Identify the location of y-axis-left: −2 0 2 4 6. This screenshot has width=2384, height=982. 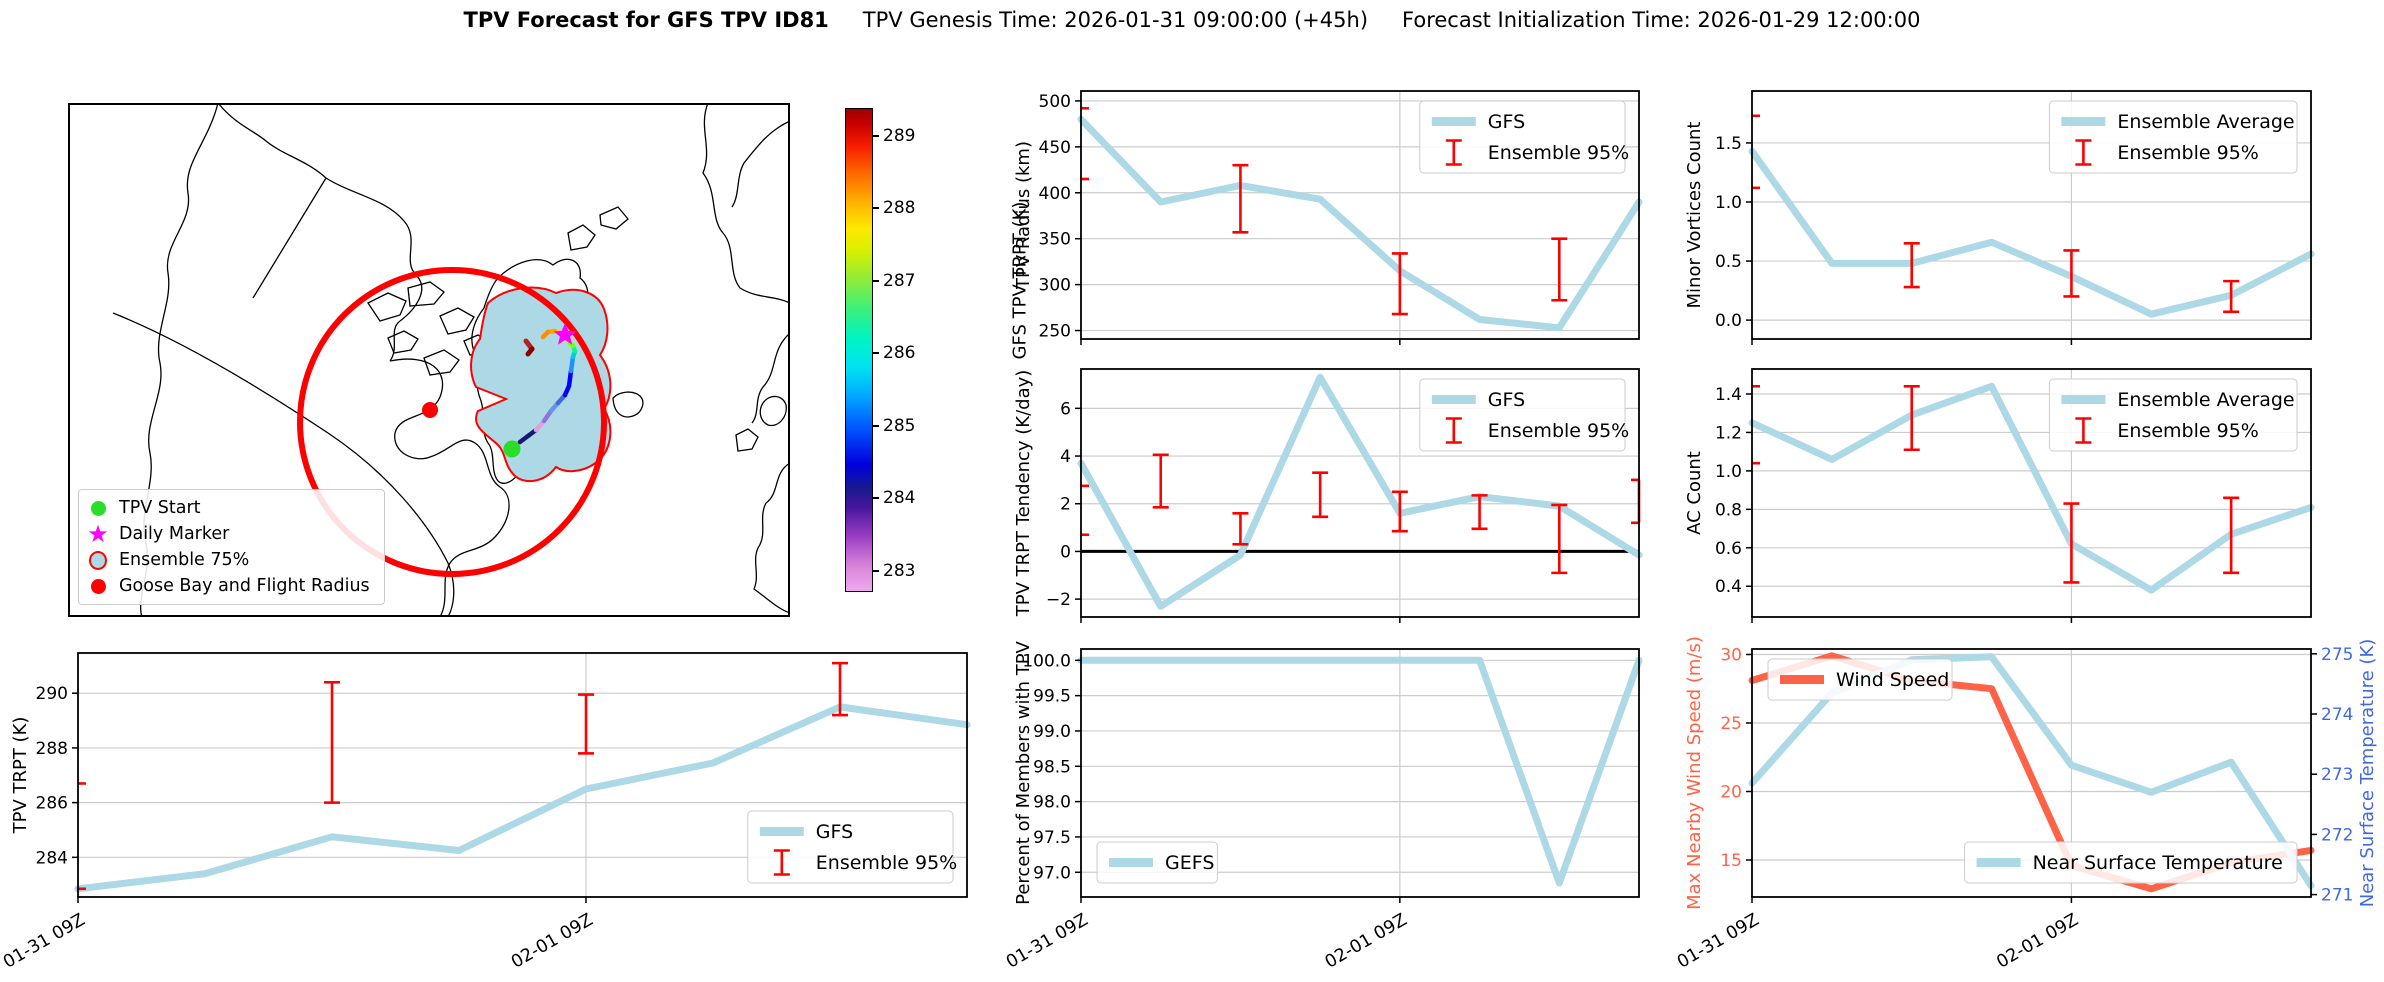
(1063, 504).